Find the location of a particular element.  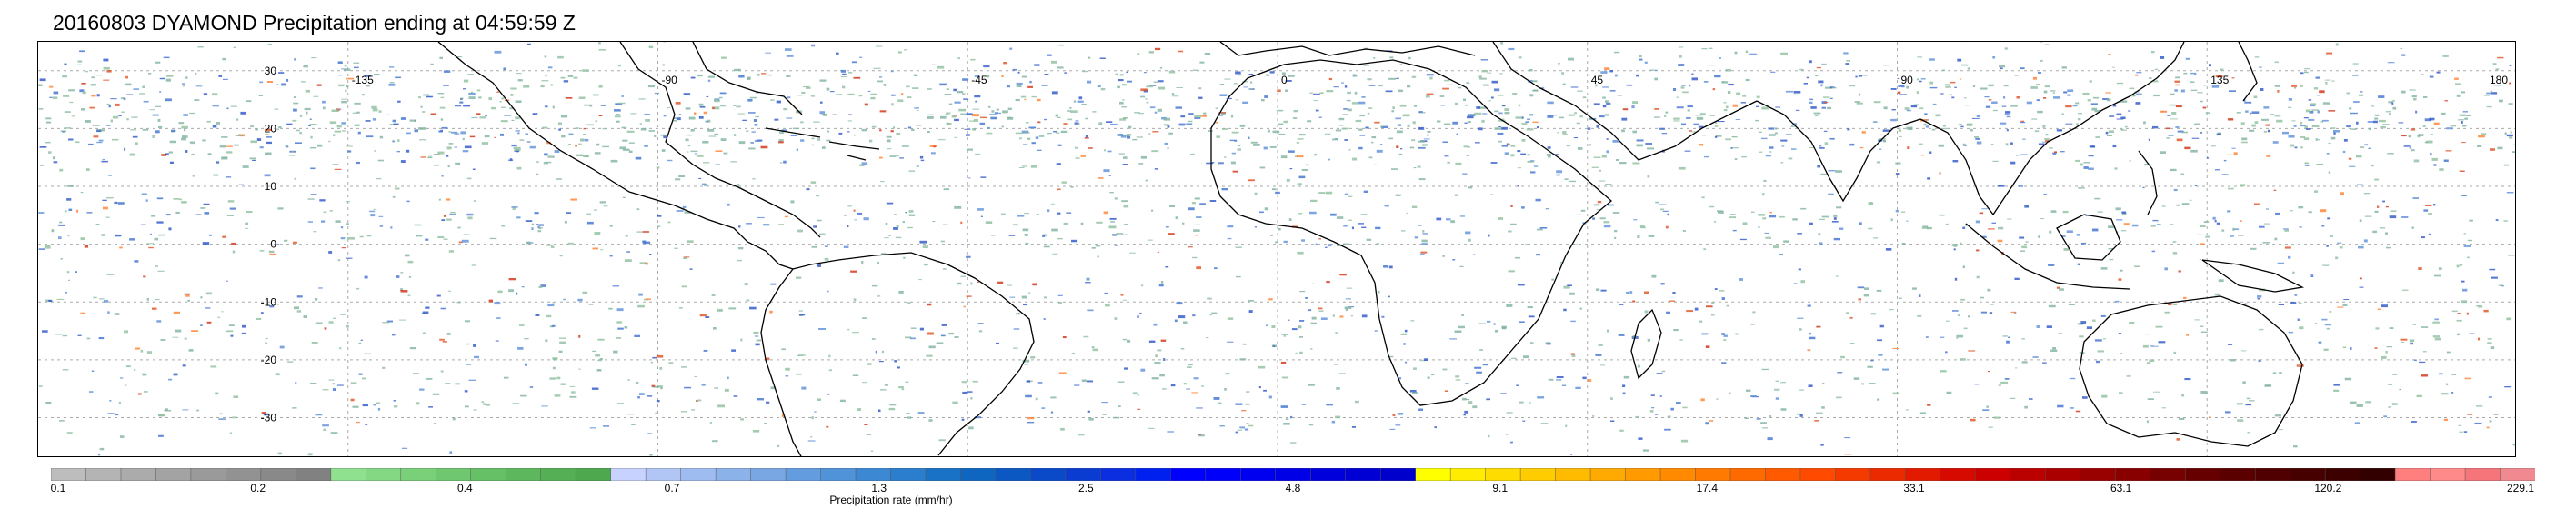

colorbar-tick: 229.1 is located at coordinates (2520, 488).